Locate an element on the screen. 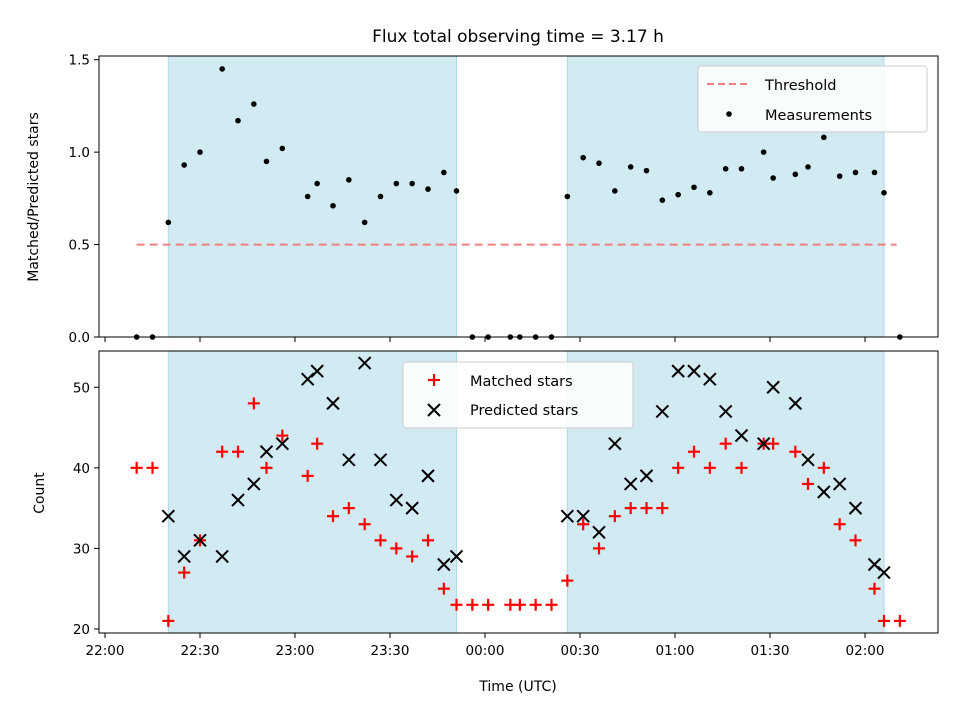 The height and width of the screenshot is (720, 960). legend-entry-predicted: Predicted stars is located at coordinates (524, 411).